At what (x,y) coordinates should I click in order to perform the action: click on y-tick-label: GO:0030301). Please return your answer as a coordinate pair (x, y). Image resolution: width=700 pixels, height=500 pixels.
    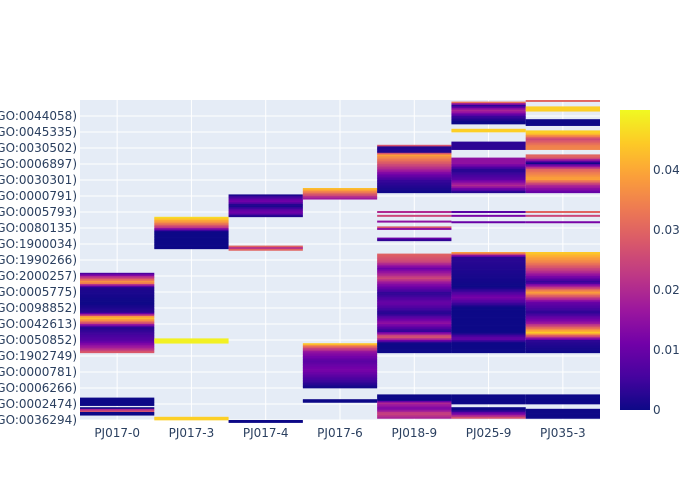
    Looking at the image, I should click on (38, 180).